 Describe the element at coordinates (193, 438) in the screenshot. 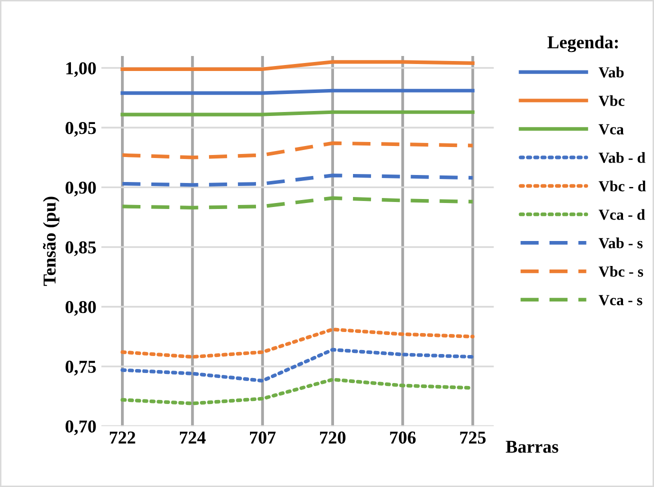

I see `x-tick-label: 724` at that location.